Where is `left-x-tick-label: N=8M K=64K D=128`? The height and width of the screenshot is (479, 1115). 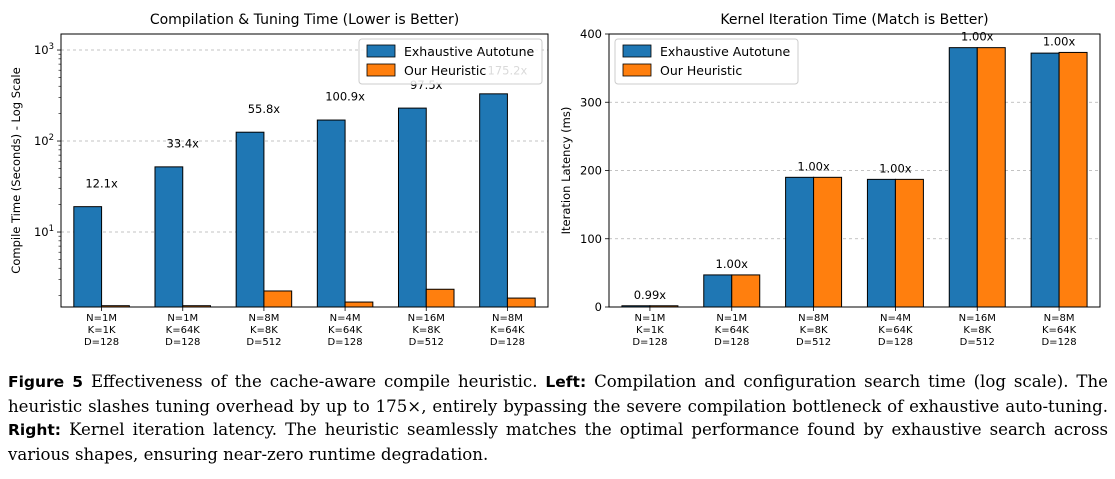 left-x-tick-label: N=8M K=64K D=128 is located at coordinates (507, 330).